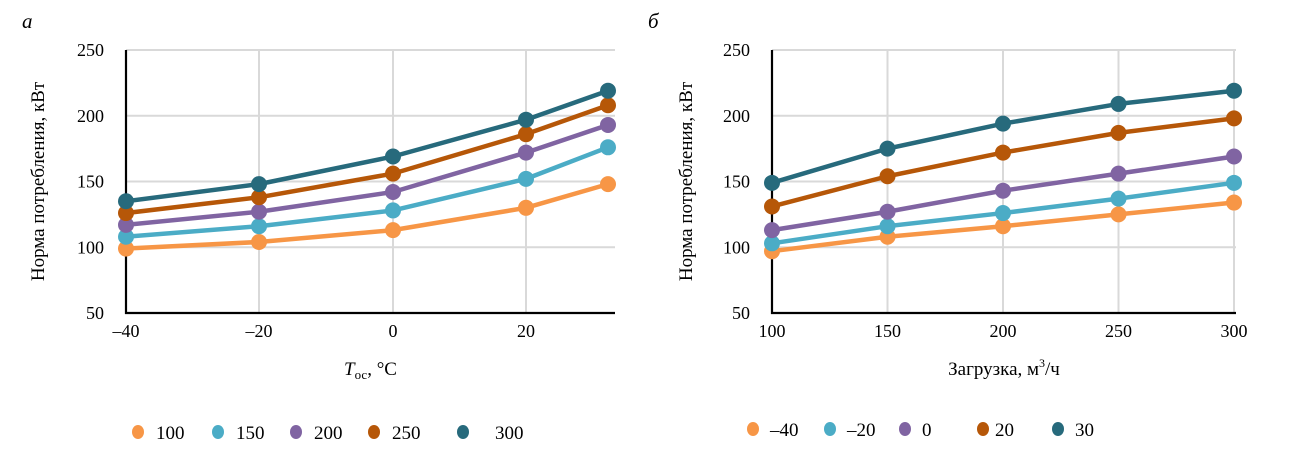  I want to click on legend-label: 20, so click(1004, 430).